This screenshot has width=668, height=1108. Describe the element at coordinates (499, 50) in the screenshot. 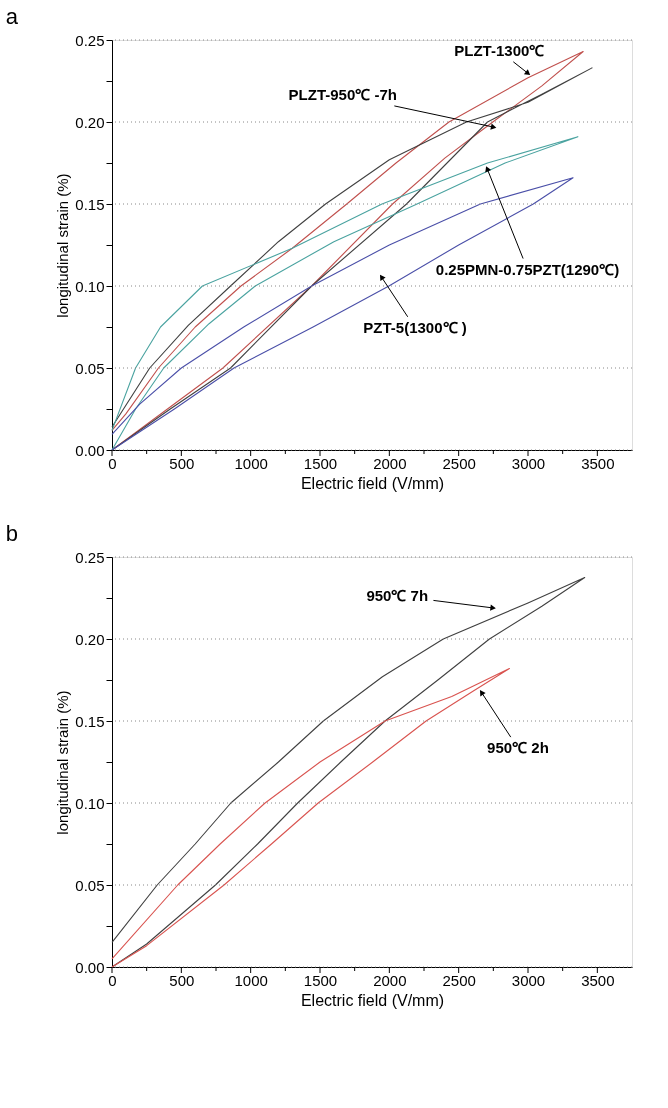

I see `annotation: PLZT-1300℃` at that location.